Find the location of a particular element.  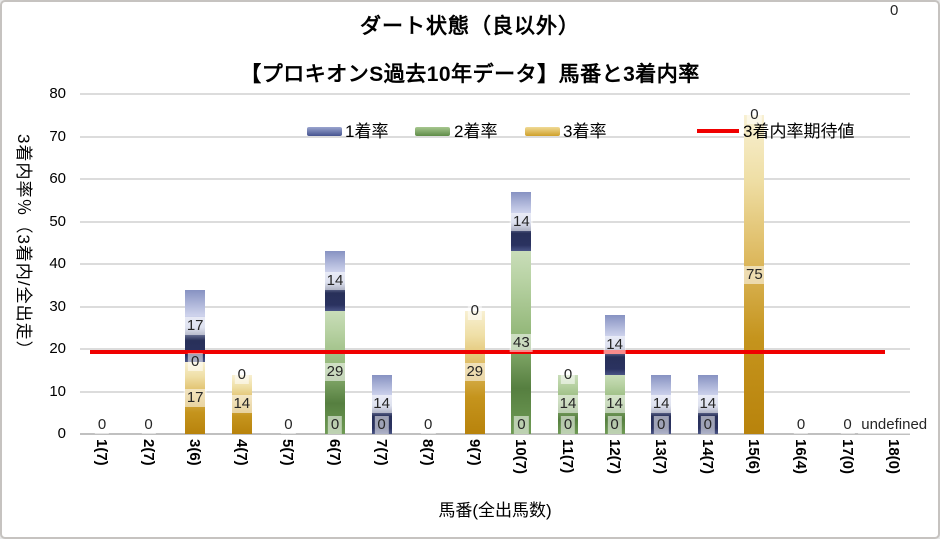

y-tick-label: 10 is located at coordinates (57, 391).